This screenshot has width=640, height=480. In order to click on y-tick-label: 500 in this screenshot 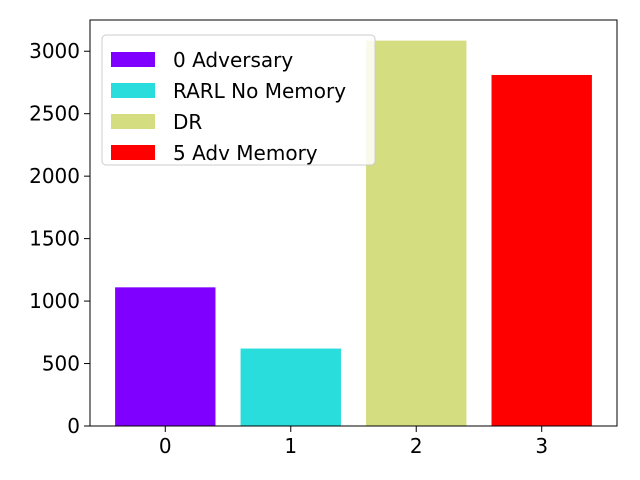, I will do `click(61, 364)`.